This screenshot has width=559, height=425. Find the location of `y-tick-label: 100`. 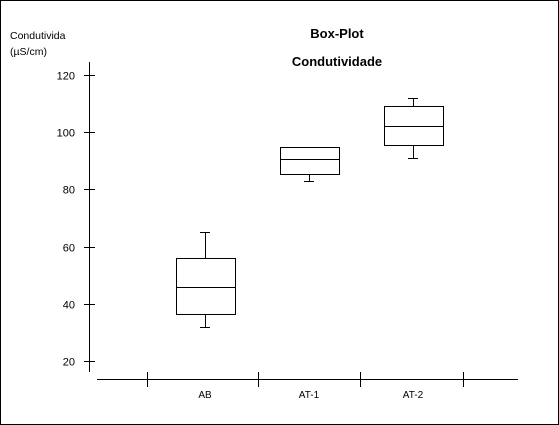

y-tick-label: 100 is located at coordinates (66, 134).